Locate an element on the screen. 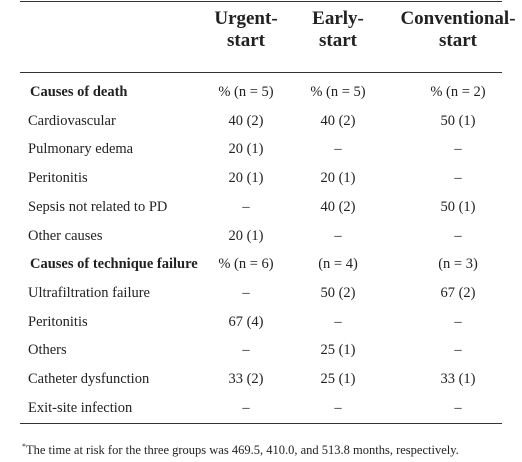 Image resolution: width=522 pixels, height=462 pixels. column-header: Urgent- is located at coordinates (246, 18).